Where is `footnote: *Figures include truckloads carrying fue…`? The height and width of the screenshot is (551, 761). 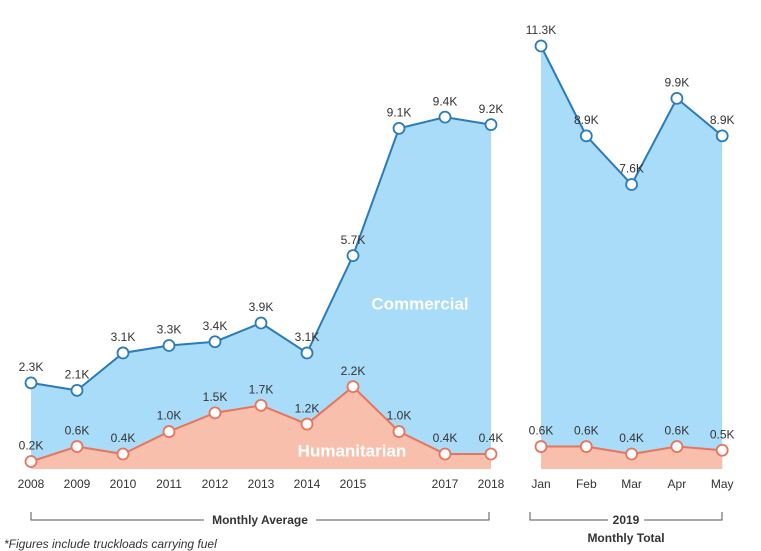 footnote: *Figures include truckloads carrying fue… is located at coordinates (110, 544).